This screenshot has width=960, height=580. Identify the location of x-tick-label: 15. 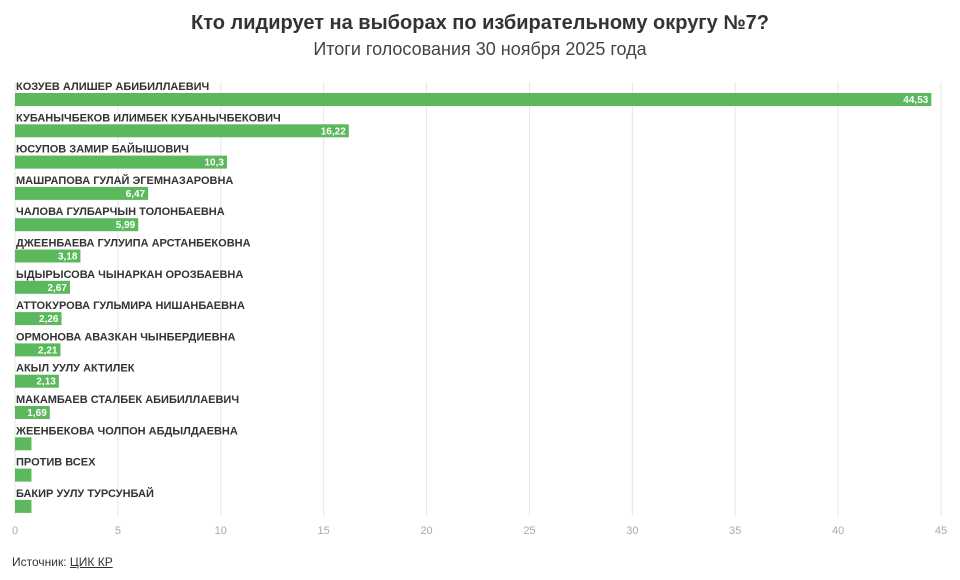
(324, 531).